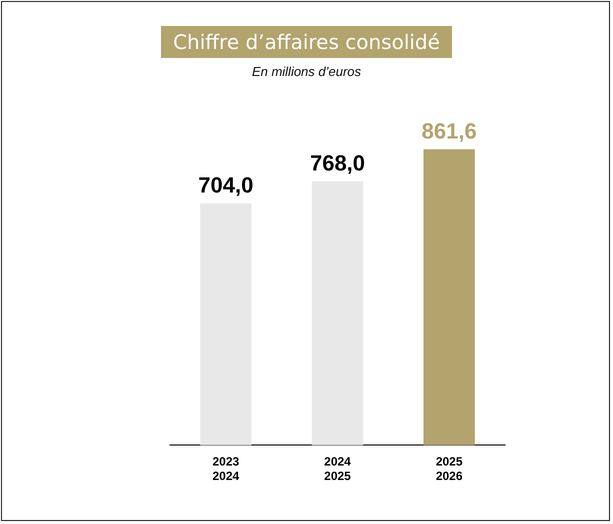 The width and height of the screenshot is (613, 524). I want to click on data-label: 861,6, so click(449, 131).